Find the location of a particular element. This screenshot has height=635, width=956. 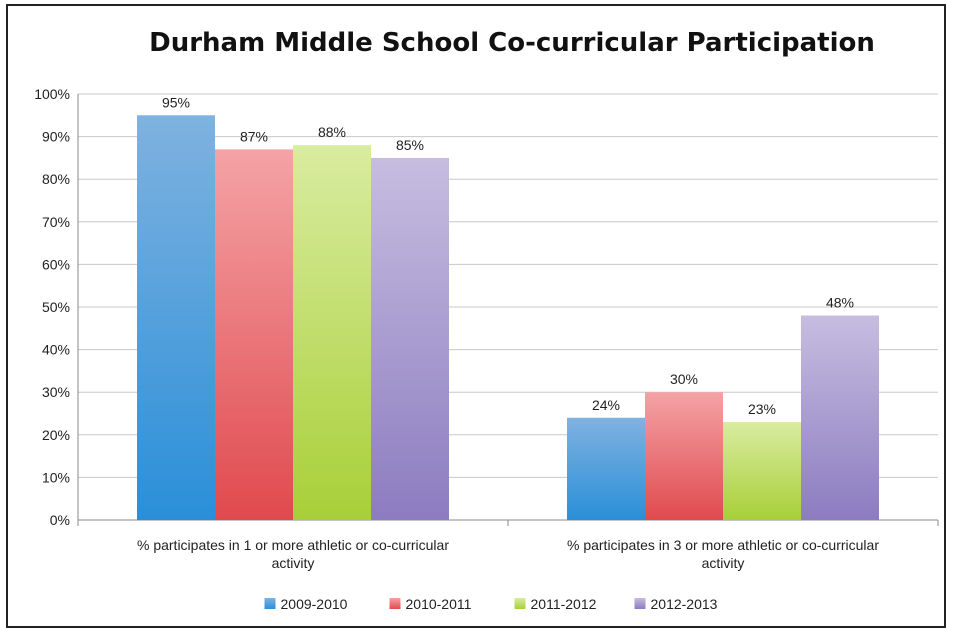

data-label: 23% is located at coordinates (762, 409).